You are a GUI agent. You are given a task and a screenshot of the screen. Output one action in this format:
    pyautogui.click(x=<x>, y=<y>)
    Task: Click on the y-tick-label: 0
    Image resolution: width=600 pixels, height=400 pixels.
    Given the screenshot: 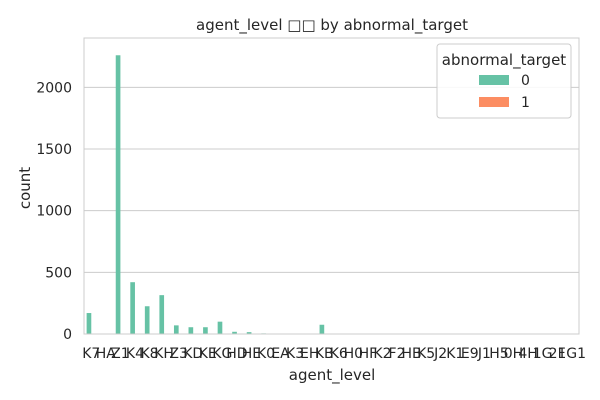 What is the action you would take?
    pyautogui.click(x=67, y=335)
    